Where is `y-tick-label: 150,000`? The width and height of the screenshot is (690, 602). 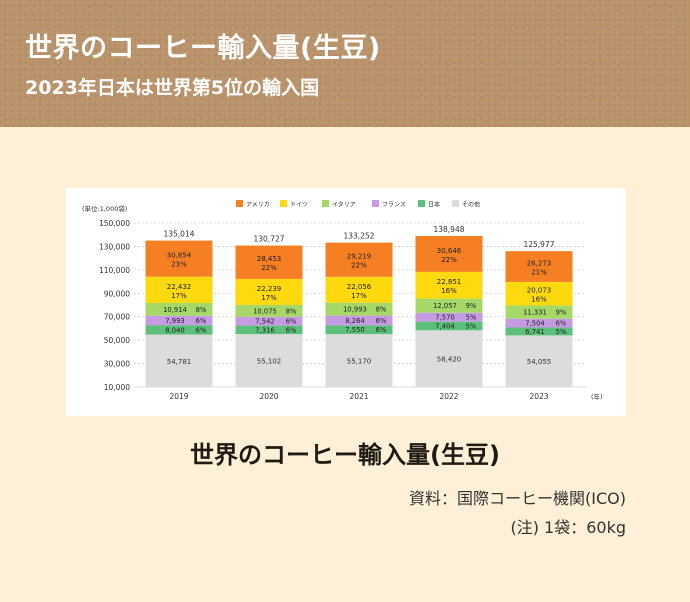
y-tick-label: 150,000 is located at coordinates (114, 223).